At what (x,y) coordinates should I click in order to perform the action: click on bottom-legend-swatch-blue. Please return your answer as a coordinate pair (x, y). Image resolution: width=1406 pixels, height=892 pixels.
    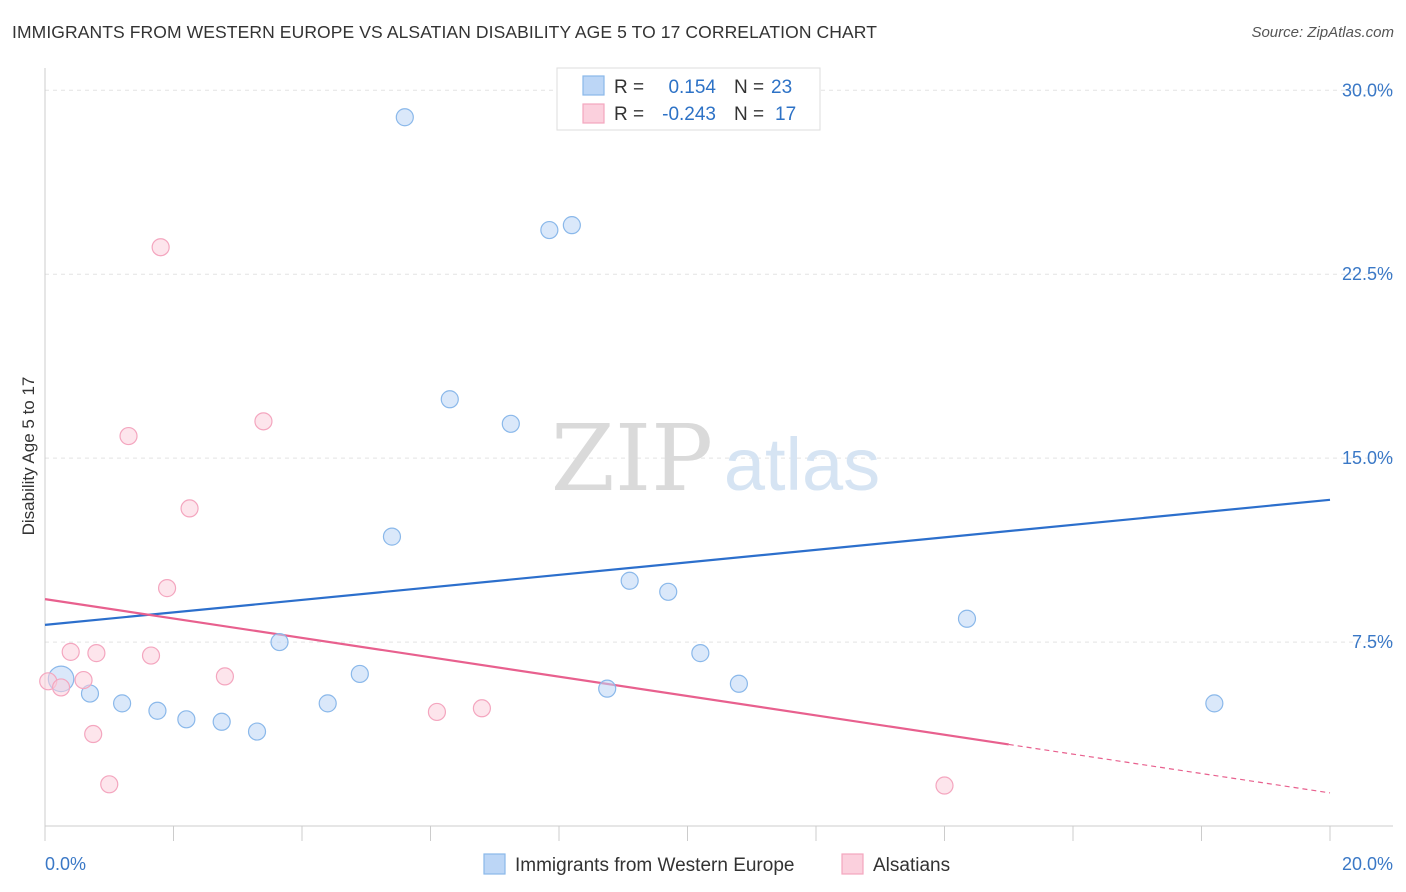
    Looking at the image, I should click on (494, 864).